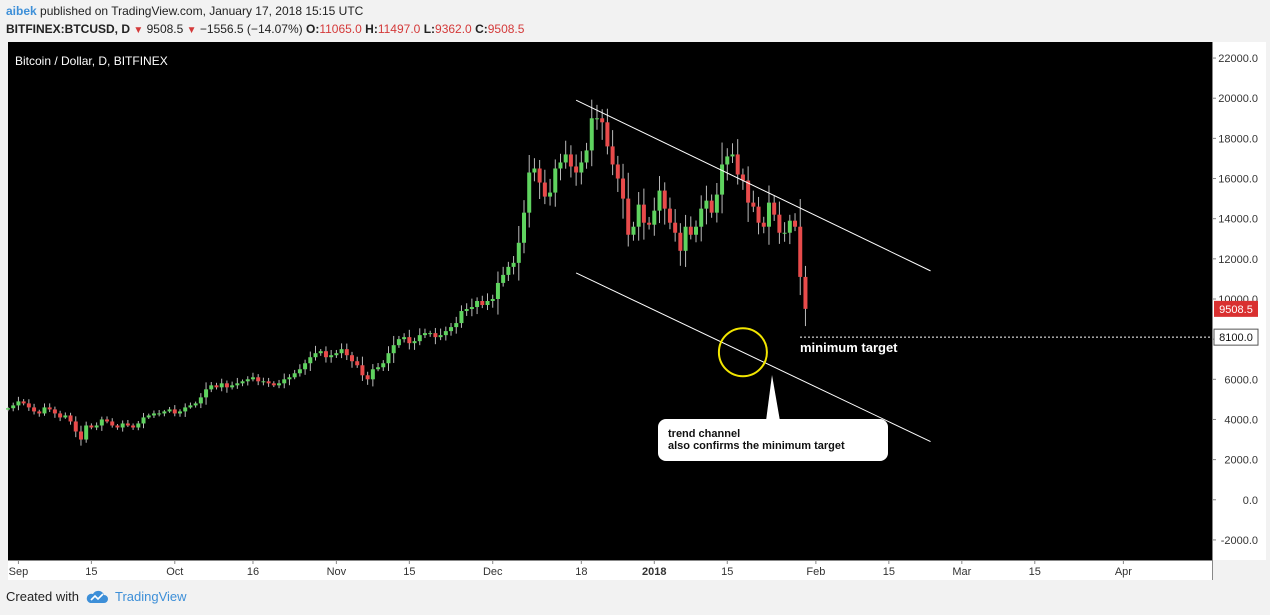 Image resolution: width=1270 pixels, height=615 pixels. I want to click on channel-upper-line, so click(753, 185).